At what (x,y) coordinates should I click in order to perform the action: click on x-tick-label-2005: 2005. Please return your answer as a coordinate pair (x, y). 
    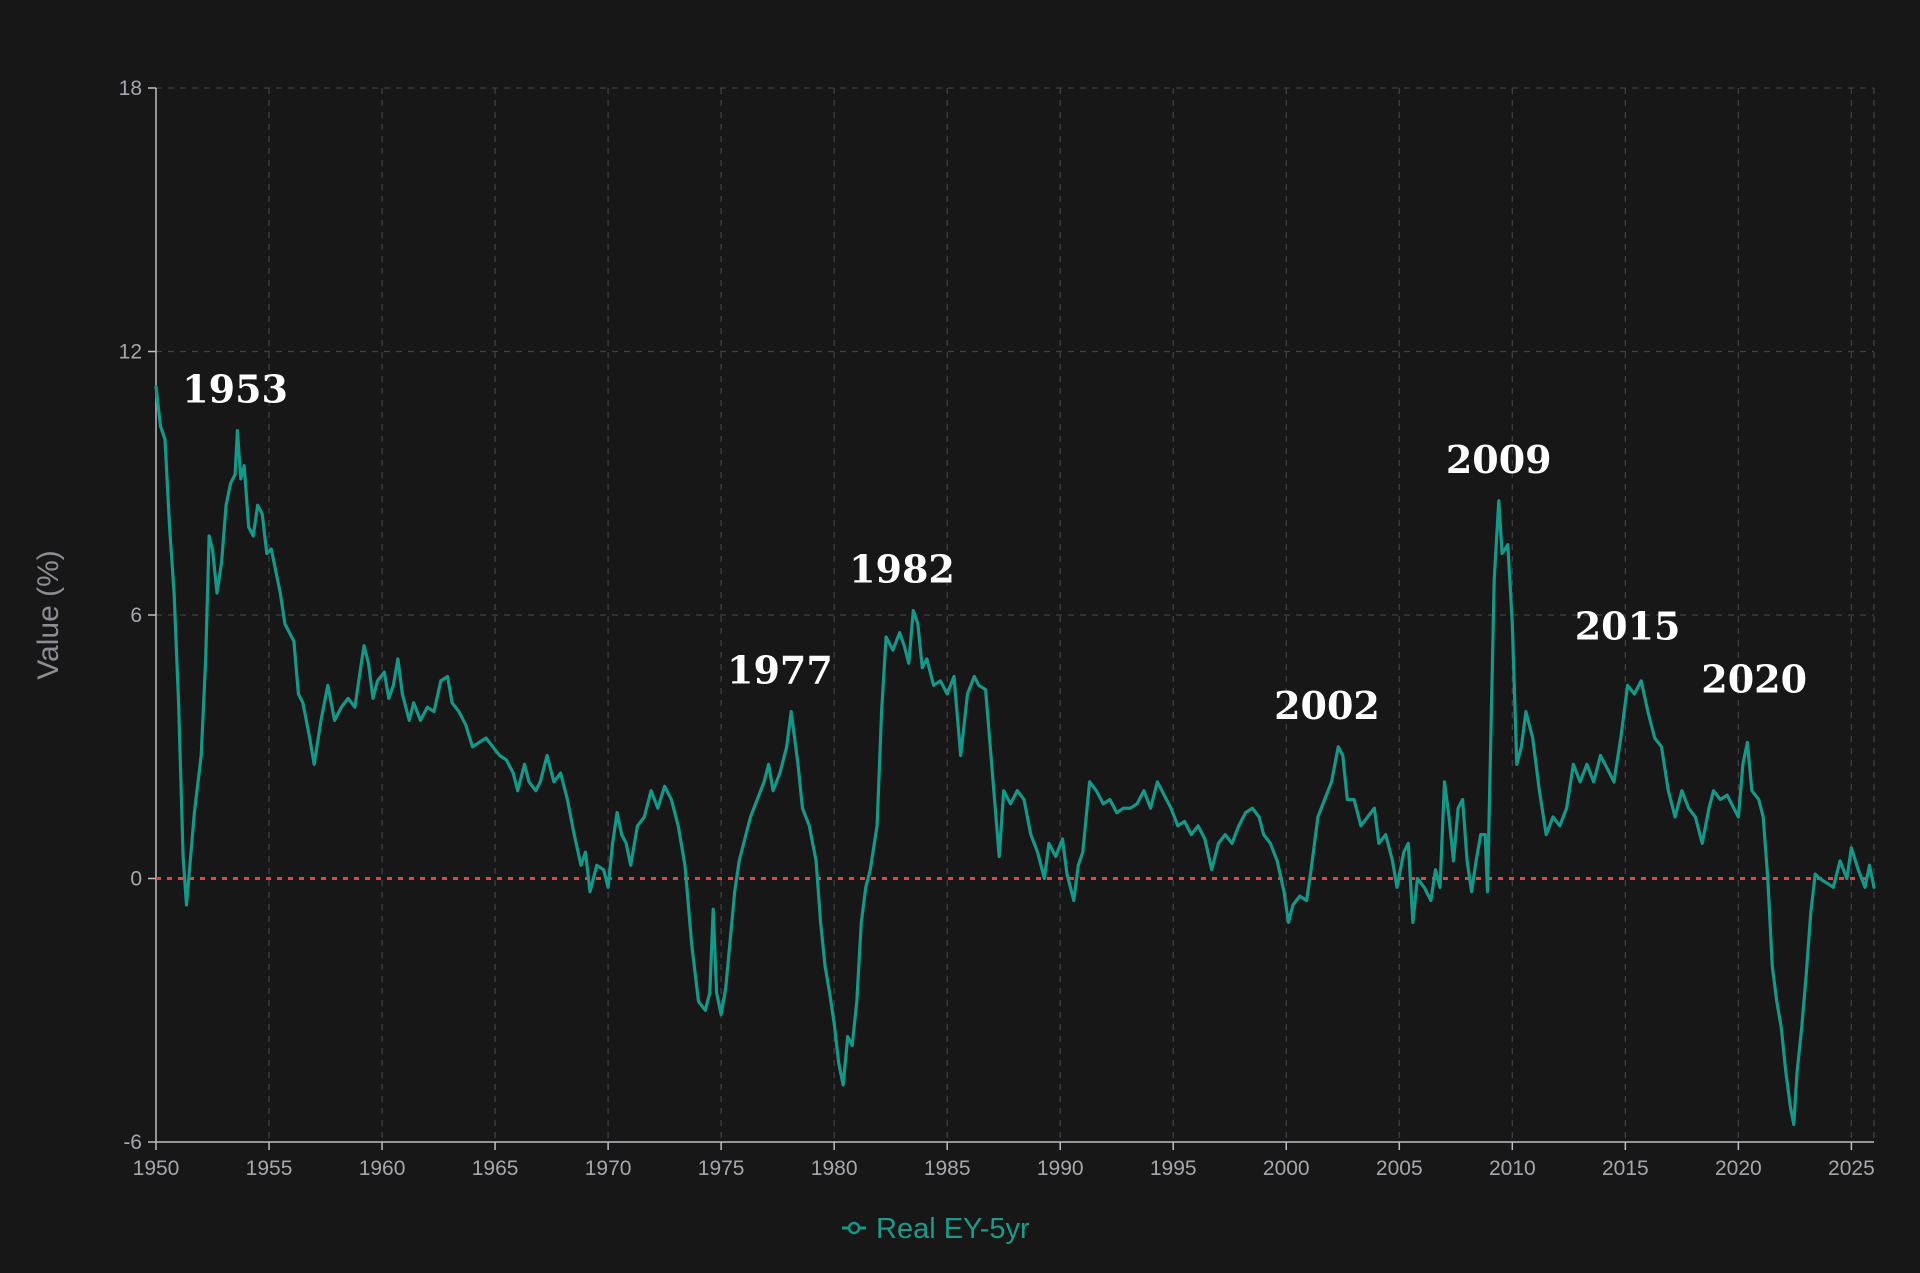
    Looking at the image, I should click on (1399, 1168).